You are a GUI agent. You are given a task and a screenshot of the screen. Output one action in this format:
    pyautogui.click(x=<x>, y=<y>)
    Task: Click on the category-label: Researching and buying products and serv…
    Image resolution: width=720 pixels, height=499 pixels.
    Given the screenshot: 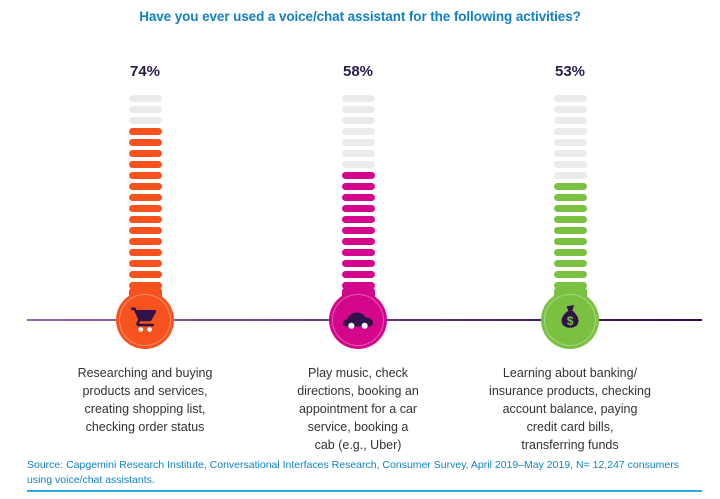 What is the action you would take?
    pyautogui.click(x=145, y=400)
    